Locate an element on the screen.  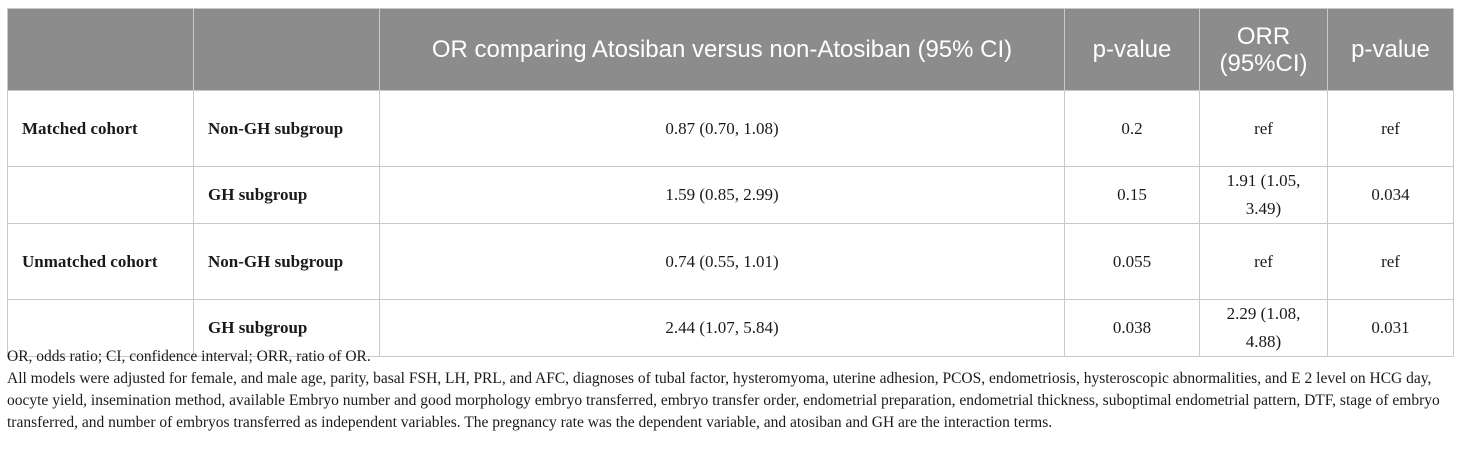
or-cell: 0.74 (0.55, 1.01) is located at coordinates (722, 261).